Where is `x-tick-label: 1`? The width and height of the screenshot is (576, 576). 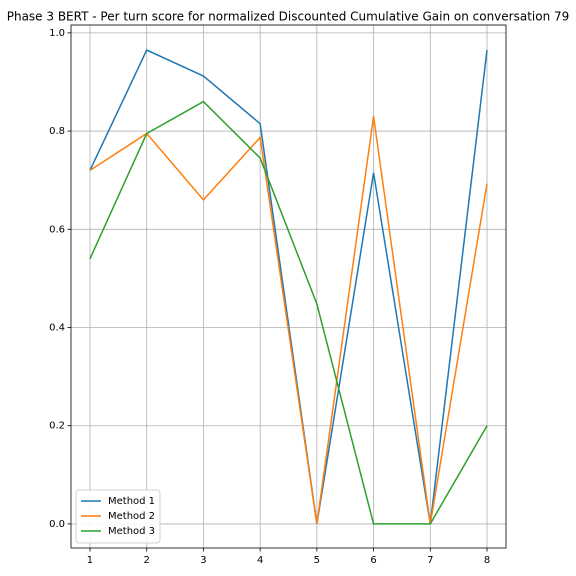
x-tick-label: 1 is located at coordinates (90, 560).